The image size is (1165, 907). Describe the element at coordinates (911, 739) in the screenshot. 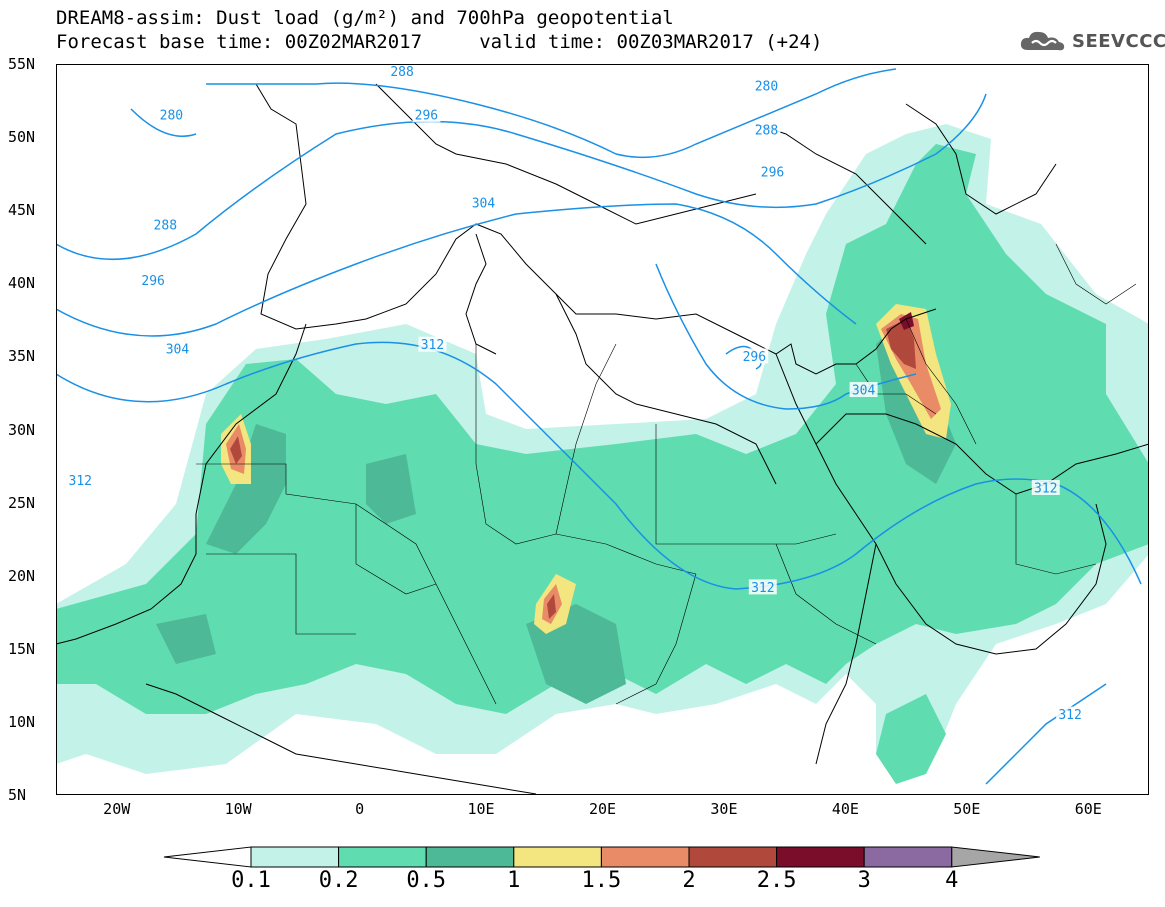

I see `dust-level-0.2-region` at that location.